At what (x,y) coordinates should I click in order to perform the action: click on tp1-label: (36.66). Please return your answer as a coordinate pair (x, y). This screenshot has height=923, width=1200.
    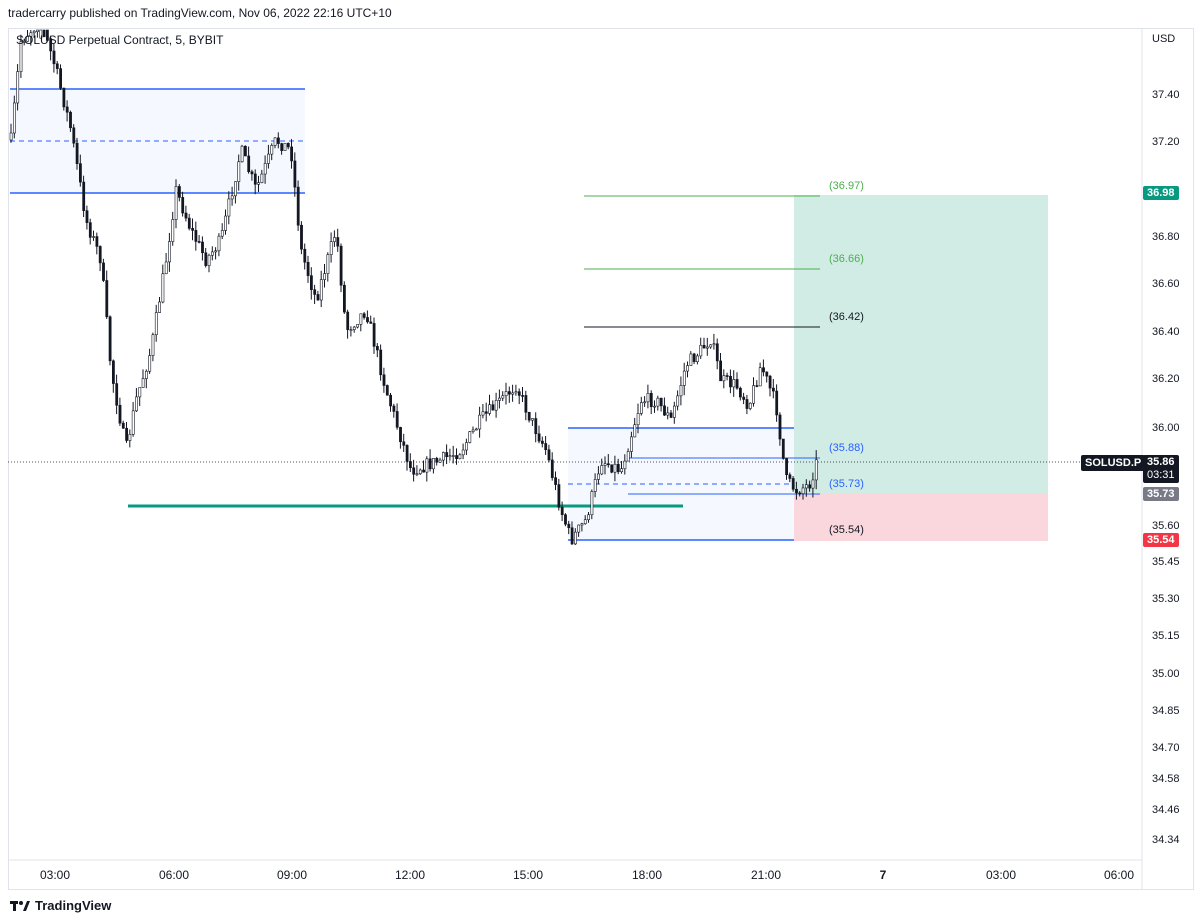
    Looking at the image, I should click on (846, 259).